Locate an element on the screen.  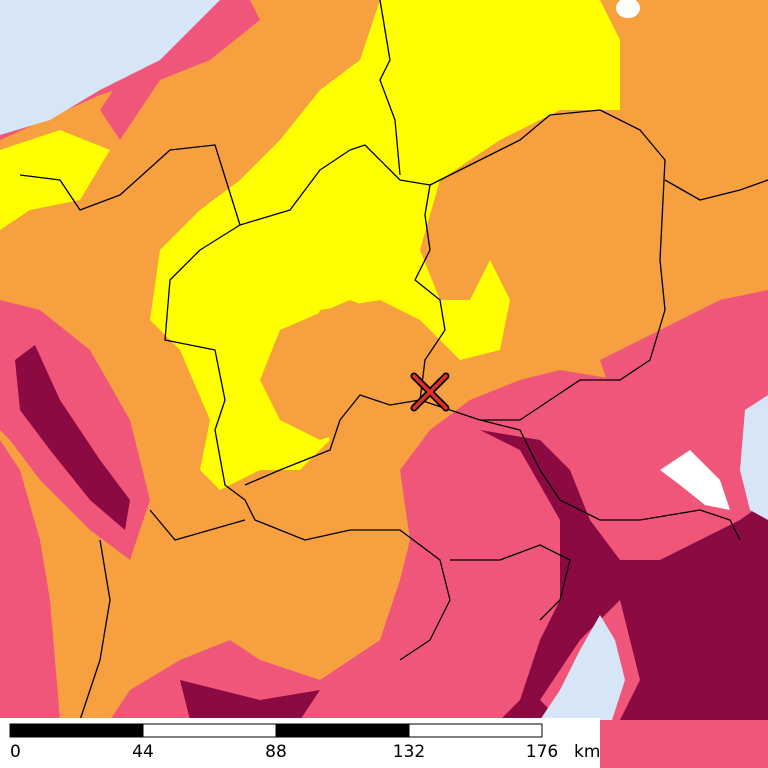
scale-unit: km is located at coordinates (587, 752).